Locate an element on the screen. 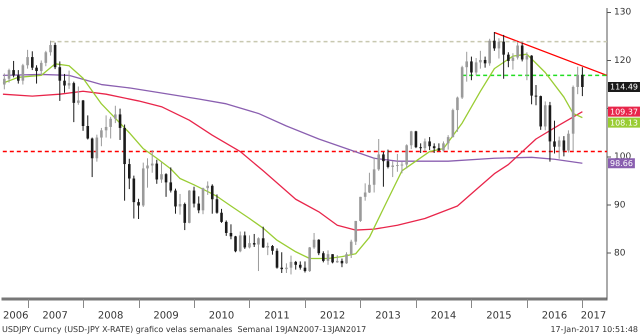 This screenshot has height=335, width=640. x-tick-label: 2011 is located at coordinates (277, 316).